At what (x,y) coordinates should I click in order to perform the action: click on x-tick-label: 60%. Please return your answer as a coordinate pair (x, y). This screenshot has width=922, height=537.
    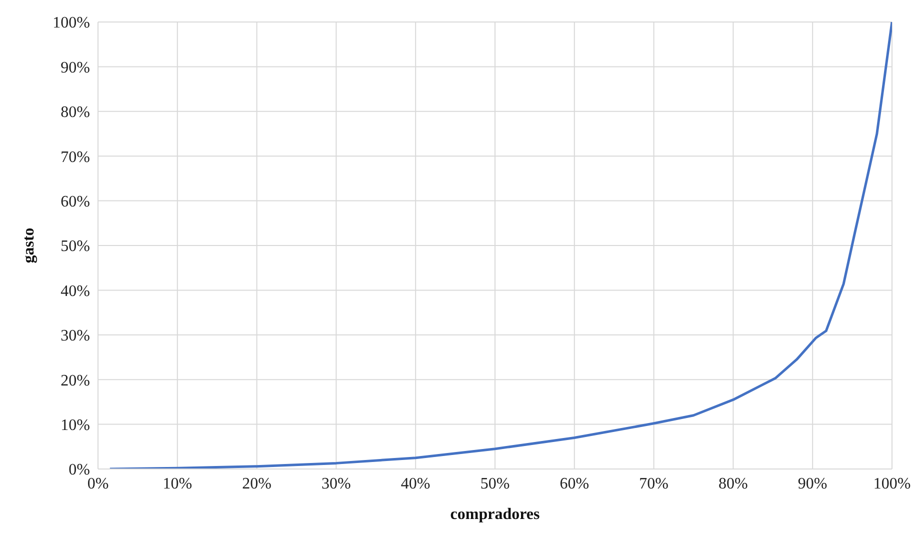
    Looking at the image, I should click on (575, 483).